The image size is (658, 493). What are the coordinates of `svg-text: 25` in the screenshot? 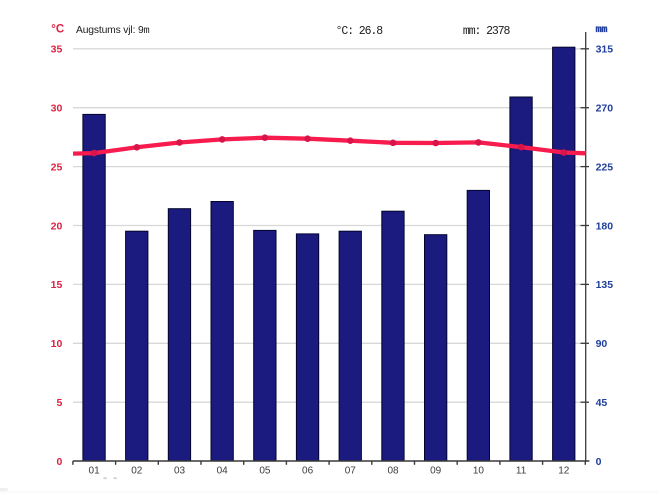 It's located at (57, 167).